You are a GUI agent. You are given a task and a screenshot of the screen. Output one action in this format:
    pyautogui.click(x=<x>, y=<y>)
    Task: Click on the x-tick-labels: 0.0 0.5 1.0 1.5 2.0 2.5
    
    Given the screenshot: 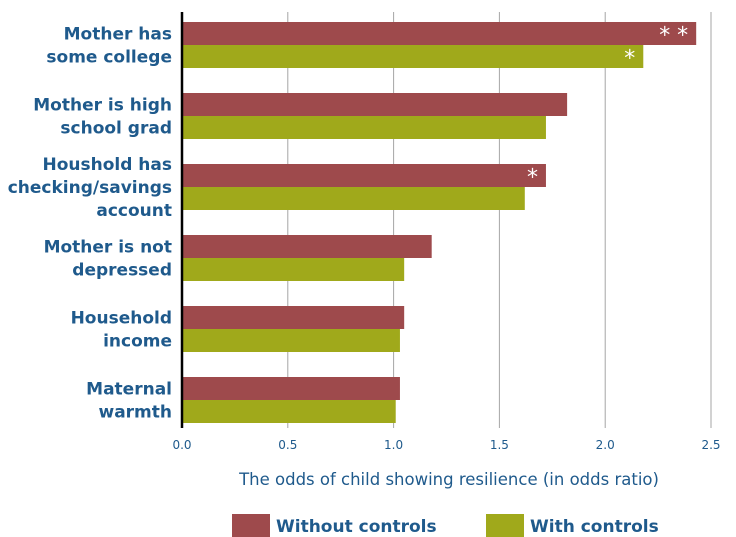 What is the action you would take?
    pyautogui.click(x=446, y=445)
    